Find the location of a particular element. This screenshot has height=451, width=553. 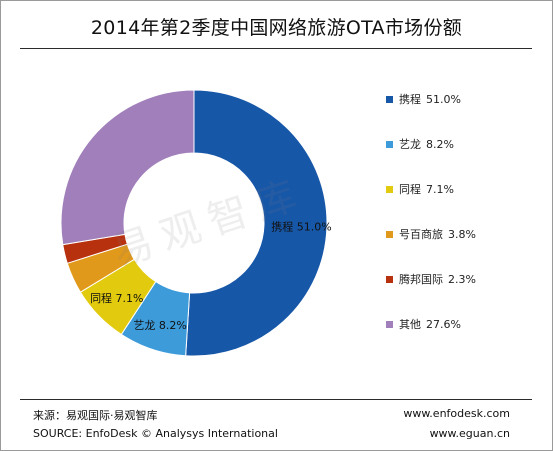

legend-item-5: 腾邦国际 2.3% is located at coordinates (431, 279).